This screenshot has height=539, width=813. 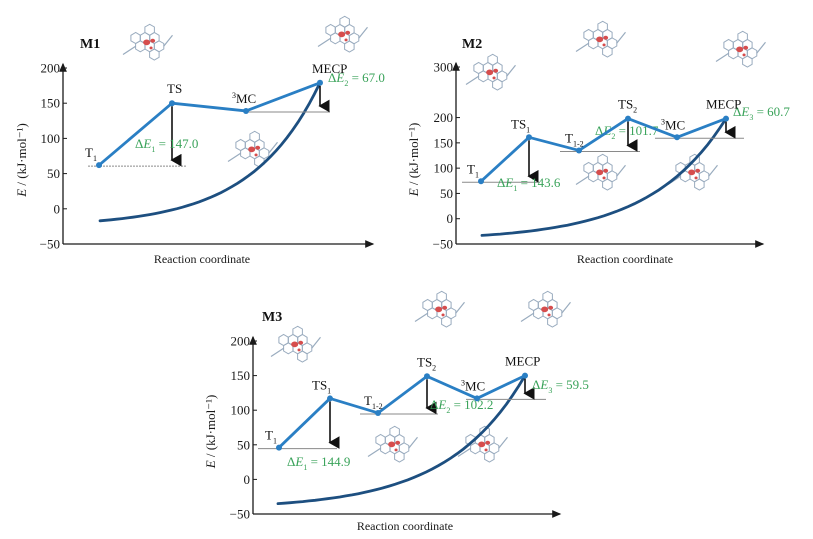 I want to click on barrier-energy-label: ΔE2 = 102.2, so click(x=461, y=406).